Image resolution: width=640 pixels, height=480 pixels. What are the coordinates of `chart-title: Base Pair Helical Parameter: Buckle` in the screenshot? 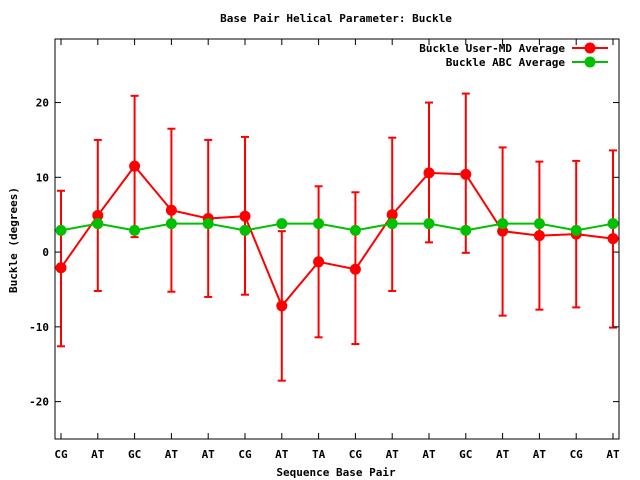 It's located at (336, 18).